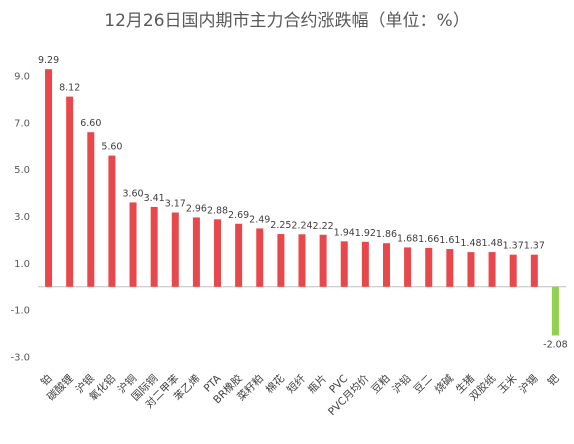 The height and width of the screenshot is (444, 574). Describe the element at coordinates (196, 208) in the screenshot. I see `data-label: 2.96` at that location.